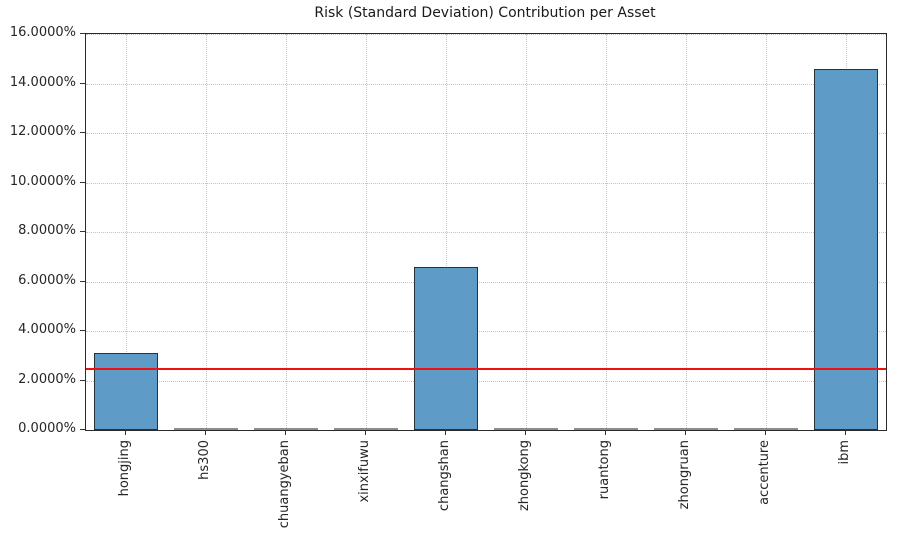 This screenshot has height=536, width=901. Describe the element at coordinates (524, 476) in the screenshot. I see `x-tick-label-zhongkong: zhongkong` at that location.